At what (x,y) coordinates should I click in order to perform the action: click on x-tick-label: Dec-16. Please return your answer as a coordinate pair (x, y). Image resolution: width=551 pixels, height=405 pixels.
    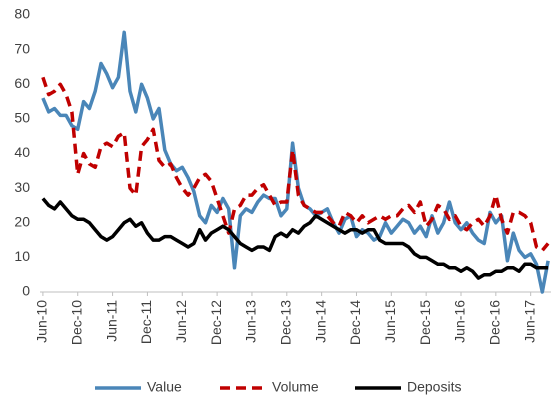
    Looking at the image, I should click on (495, 322).